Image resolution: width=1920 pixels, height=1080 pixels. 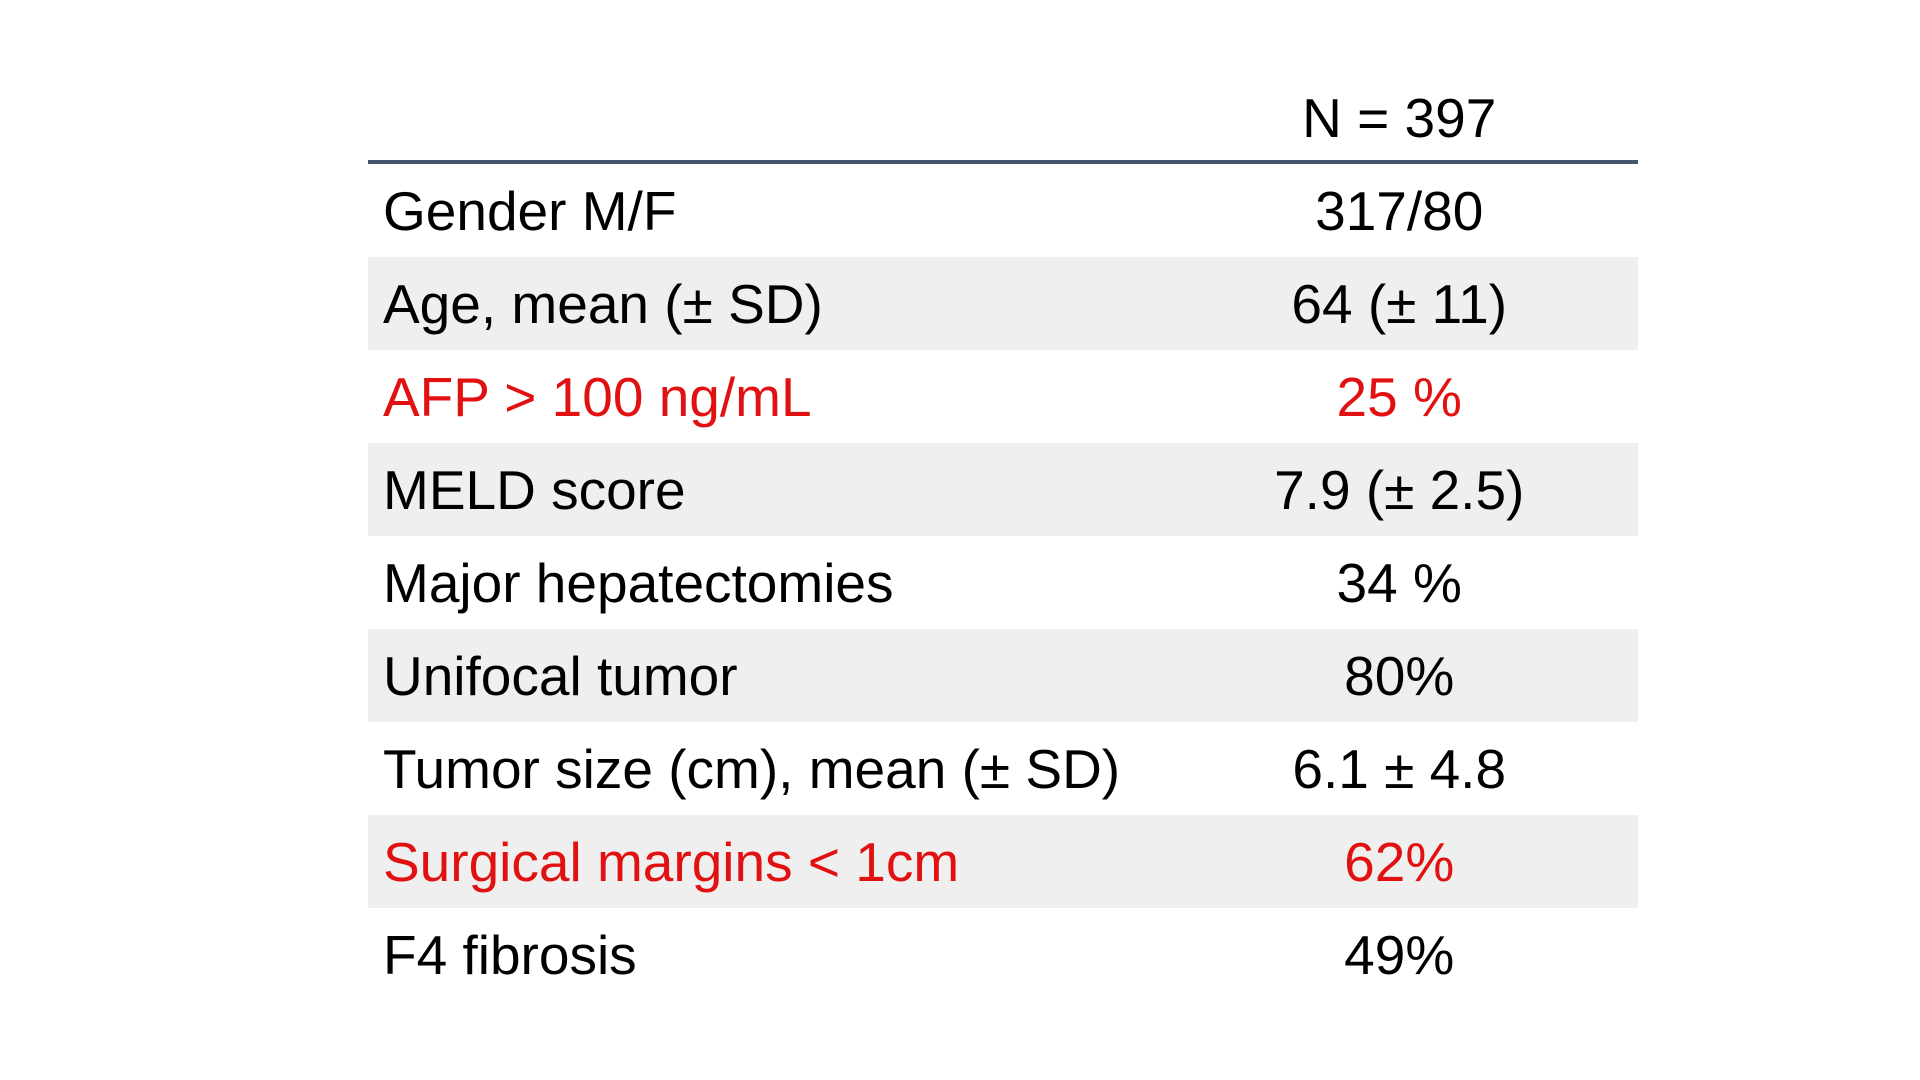 I want to click on table-row: Major hepatectomies 34 %, so click(x=1003, y=582).